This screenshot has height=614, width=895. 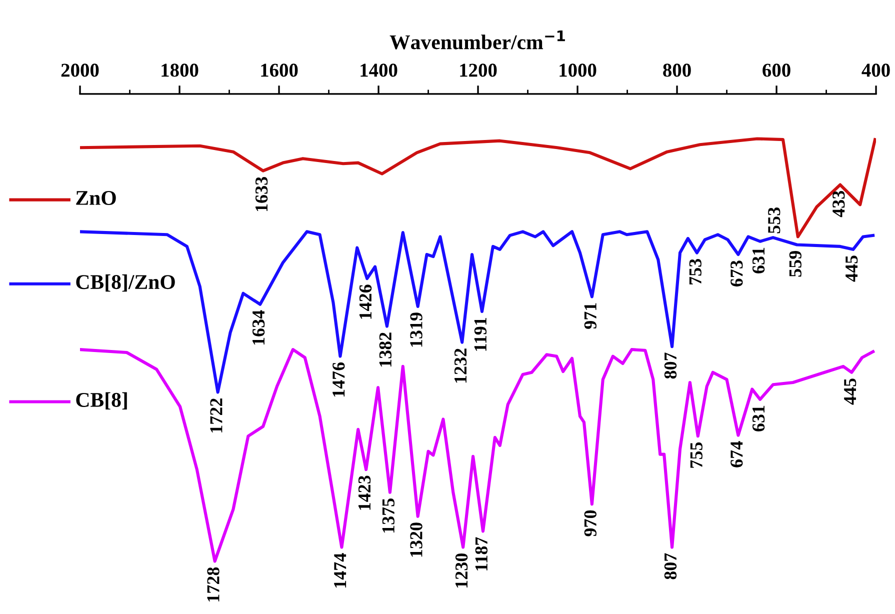 I want to click on x-tick-label: 1600, so click(x=279, y=70).